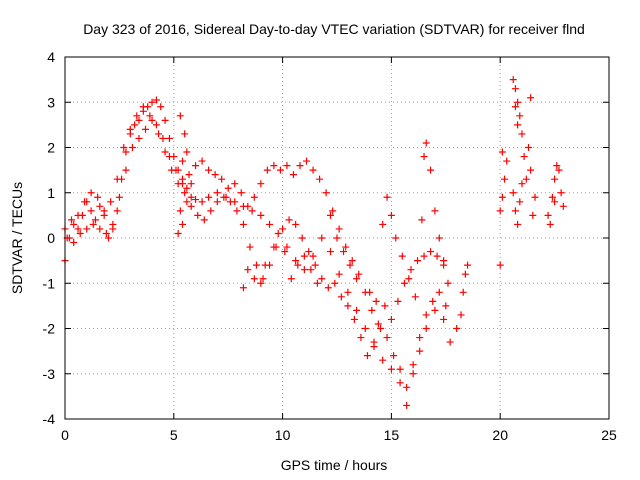 The image size is (640, 480). I want to click on y-tick-label: -2, so click(49, 329).